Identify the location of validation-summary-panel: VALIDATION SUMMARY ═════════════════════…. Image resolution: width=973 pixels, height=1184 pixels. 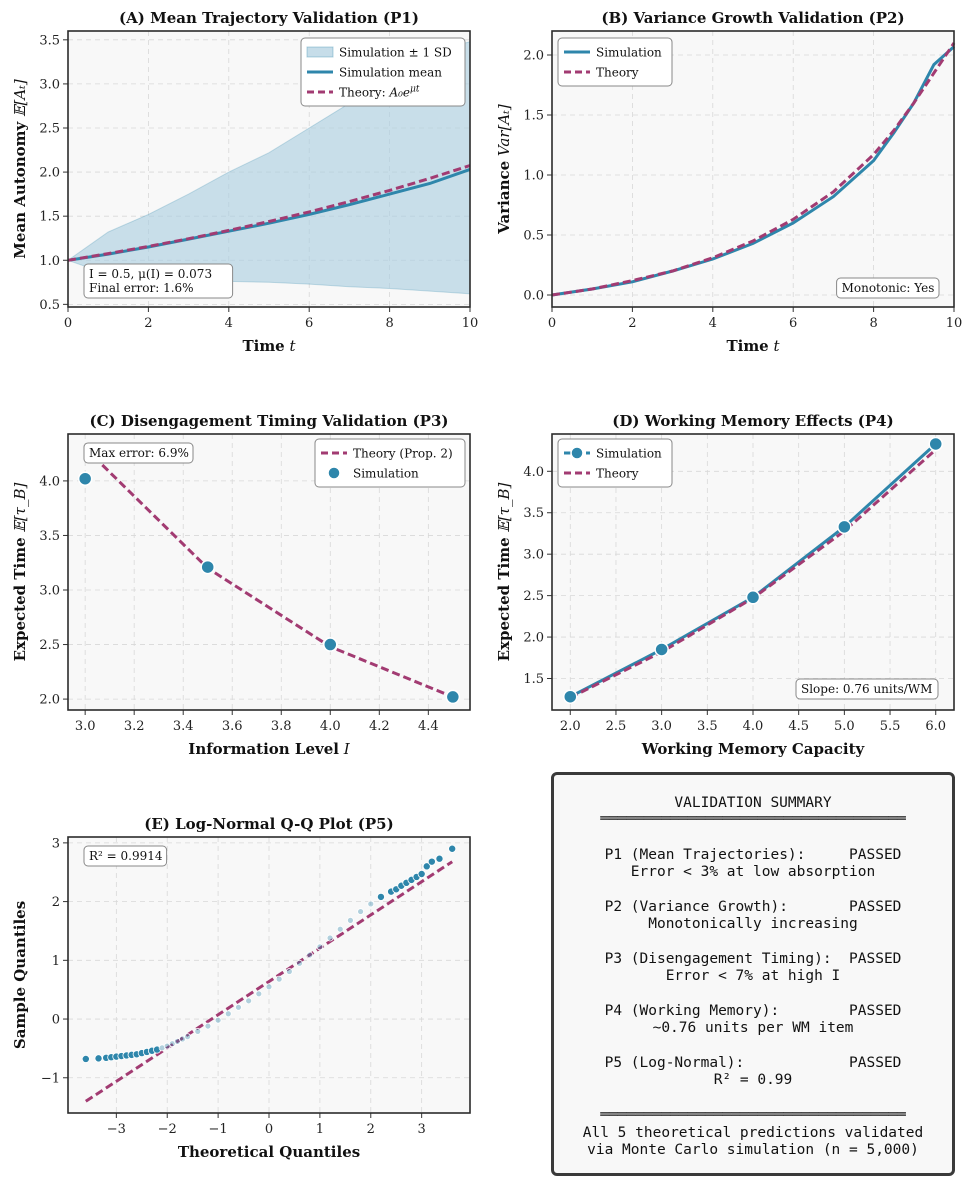
(753, 974).